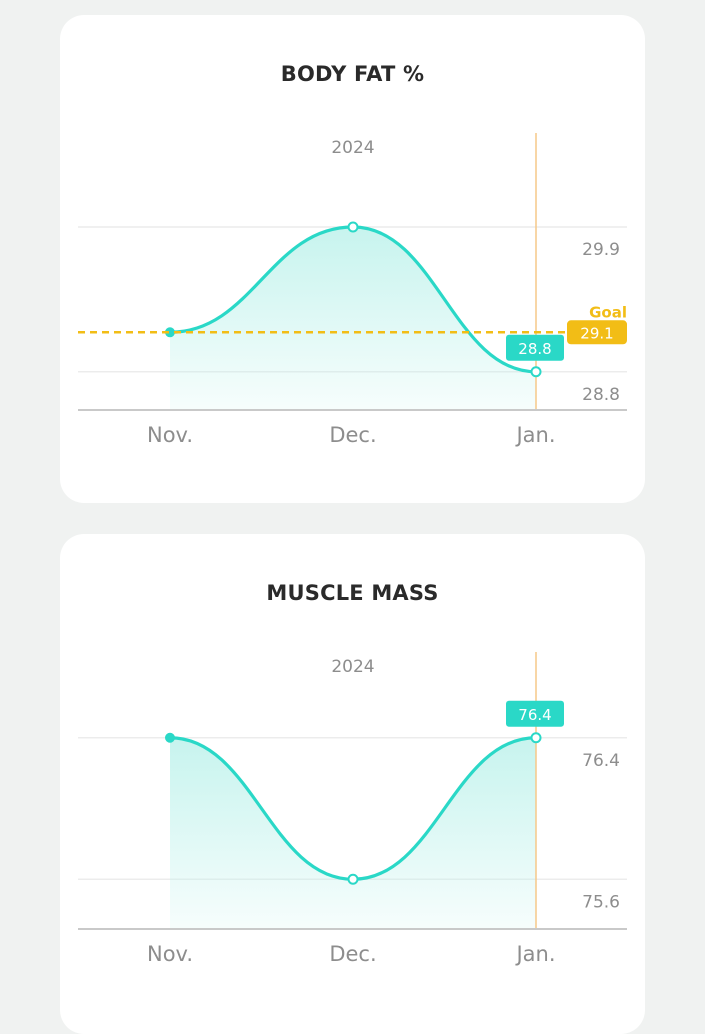  What do you see at coordinates (352, 593) in the screenshot?
I see `chart-title: MUSCLE MASS` at bounding box center [352, 593].